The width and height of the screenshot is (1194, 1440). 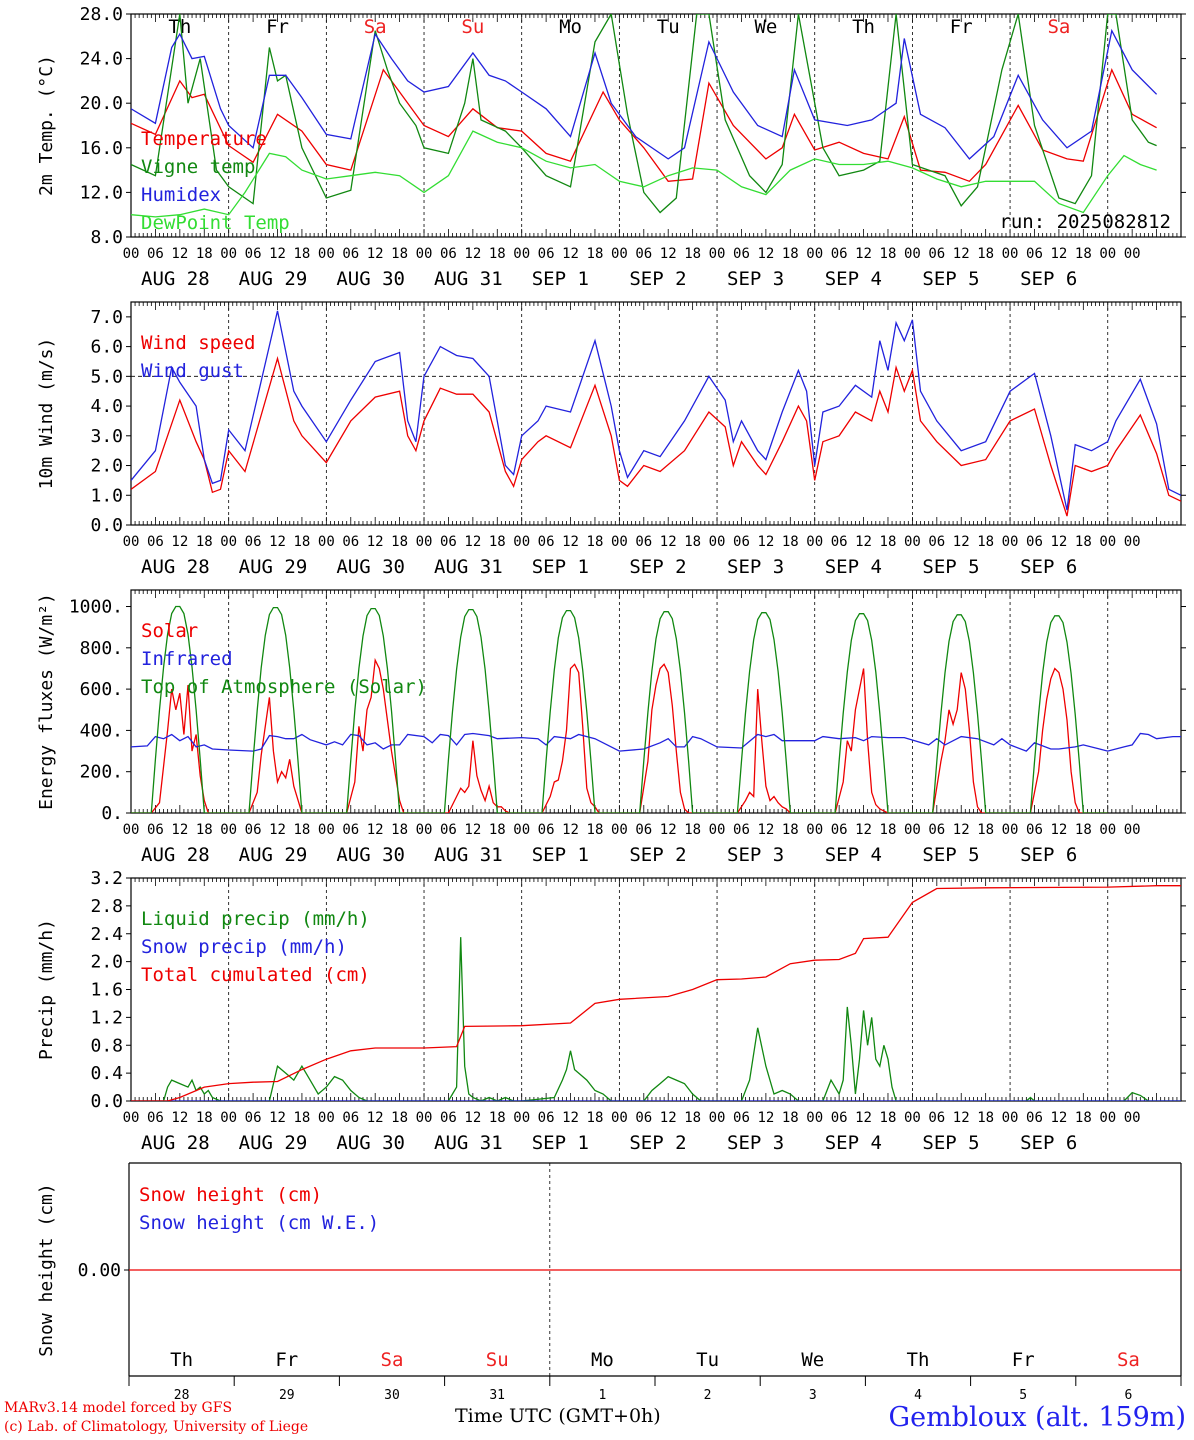 I want to click on legend-entry: Infrared, so click(x=187, y=659).